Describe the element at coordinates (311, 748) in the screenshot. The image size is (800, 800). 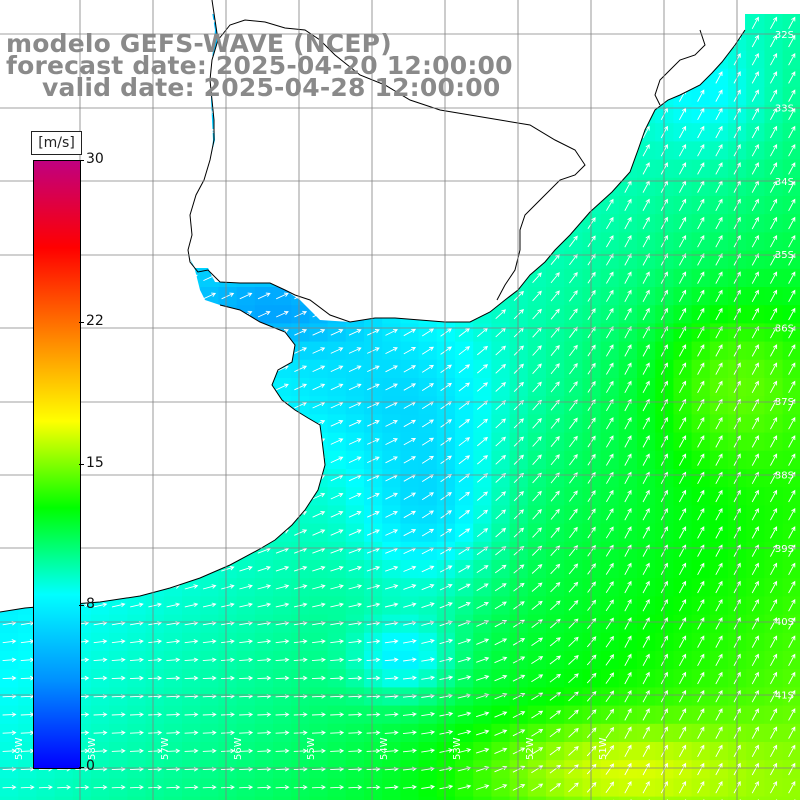
I see `longitude-labels: 59W 58W 57W 56W 55W 54W 53W 52W 51W` at that location.